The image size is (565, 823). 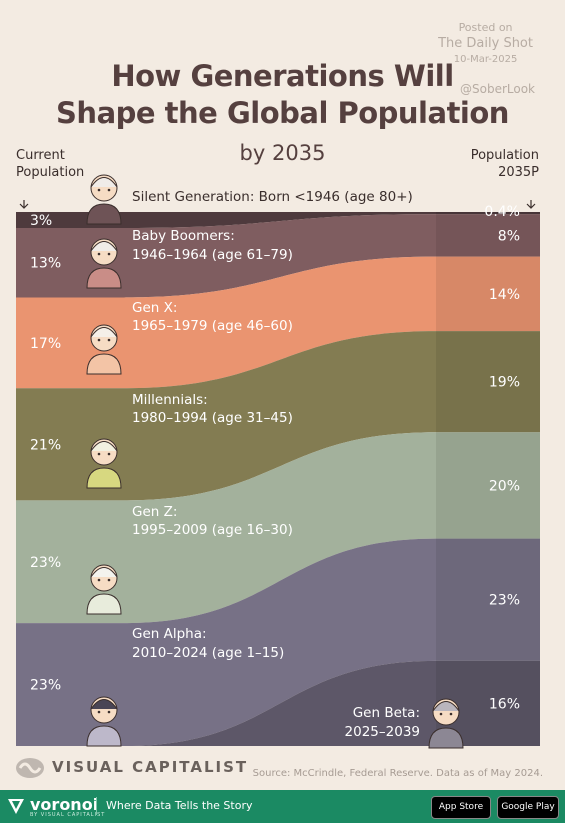 I want to click on gen-beta-projected-value: 16%, so click(x=504, y=704).